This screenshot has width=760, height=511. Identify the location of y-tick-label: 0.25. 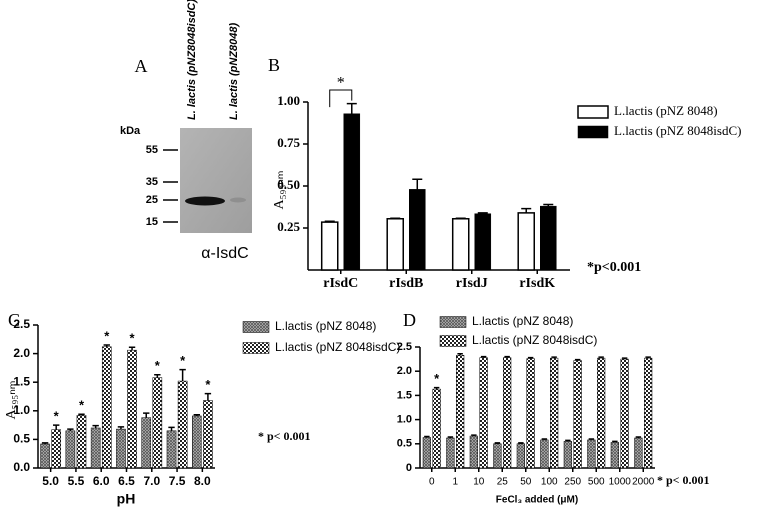
(288, 226).